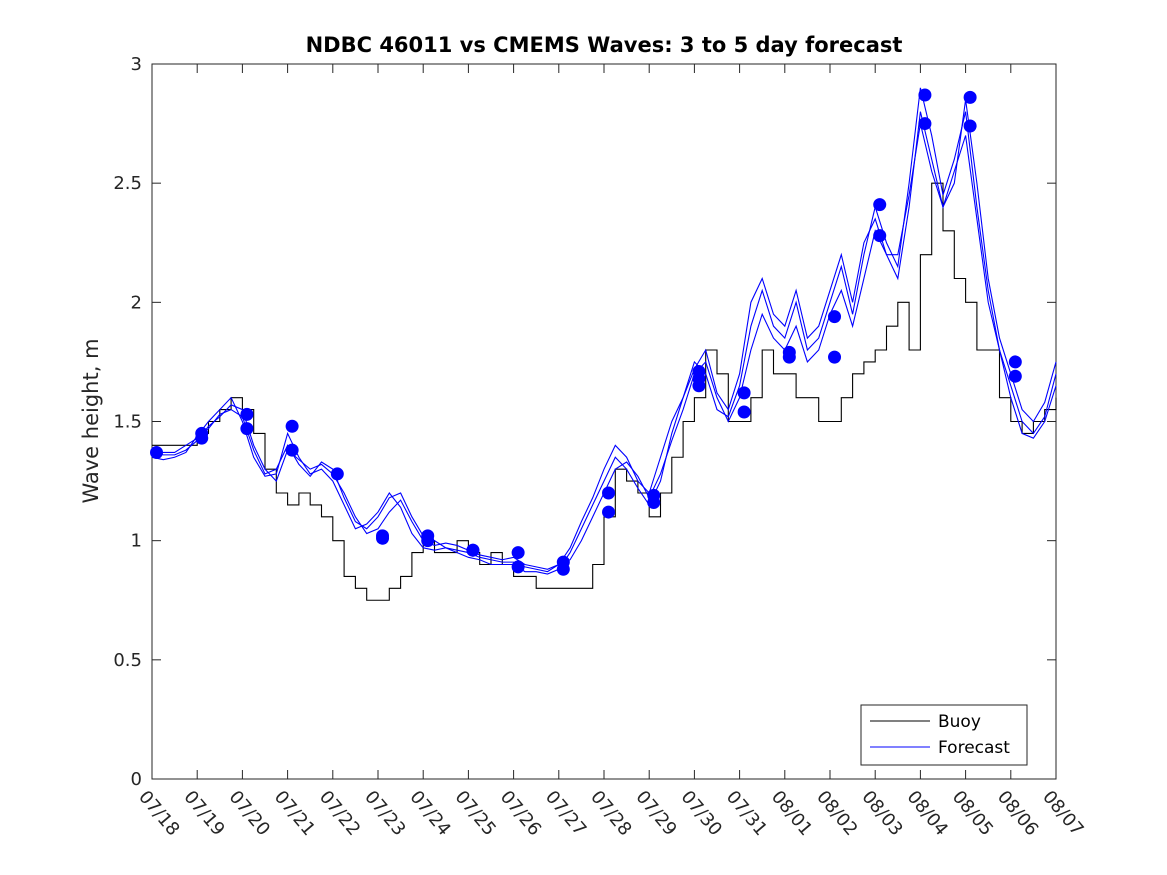  What do you see at coordinates (136, 541) in the screenshot?
I see `y-tick-label: 1` at bounding box center [136, 541].